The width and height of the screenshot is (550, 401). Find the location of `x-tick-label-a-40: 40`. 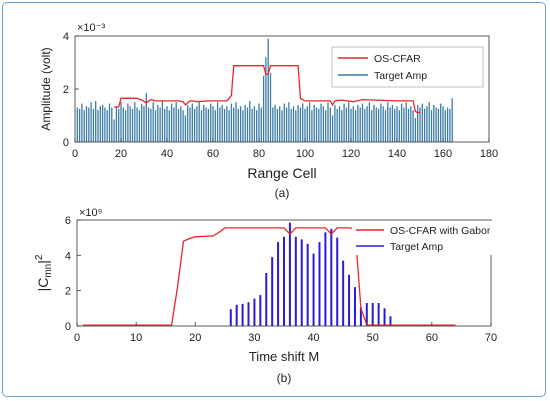

x-tick-label-a-40: 40 is located at coordinates (167, 154).